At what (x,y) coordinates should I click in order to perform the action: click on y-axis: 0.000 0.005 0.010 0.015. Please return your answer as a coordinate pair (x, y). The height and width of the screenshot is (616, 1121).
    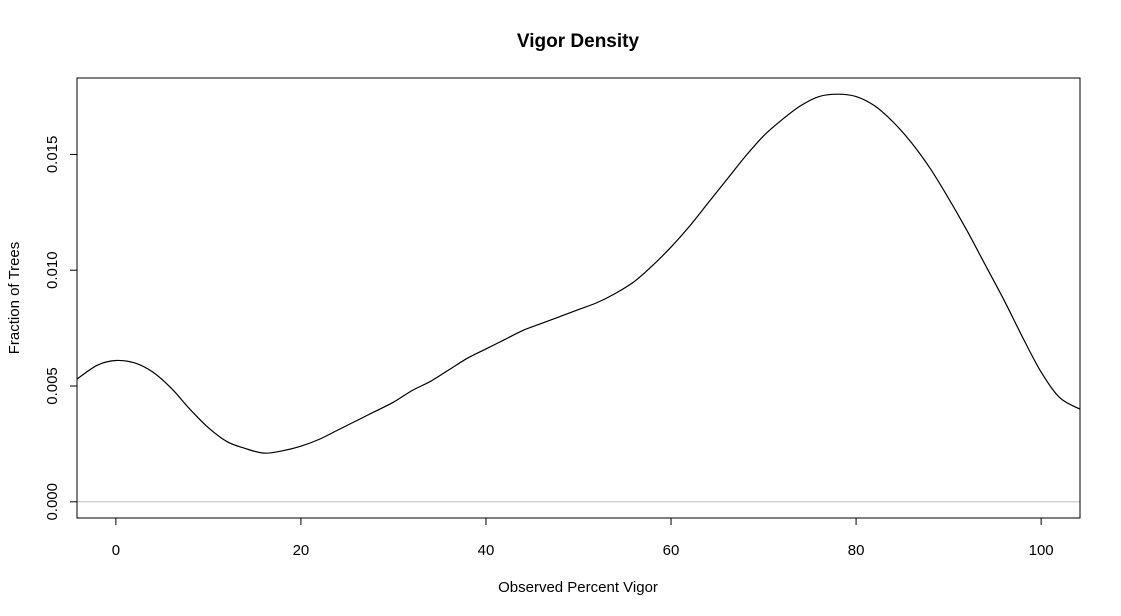
    Looking at the image, I should click on (61, 328).